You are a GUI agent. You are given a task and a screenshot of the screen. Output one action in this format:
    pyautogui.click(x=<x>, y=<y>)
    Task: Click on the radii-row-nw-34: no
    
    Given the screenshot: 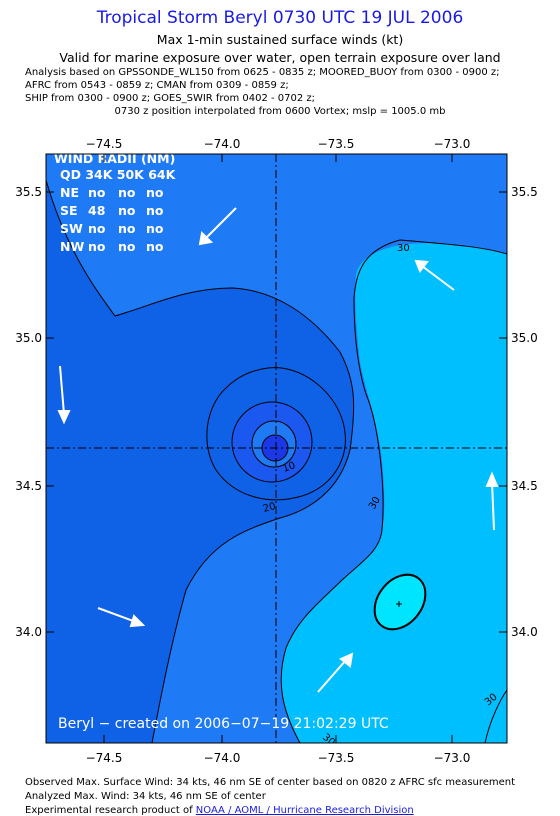 What is the action you would take?
    pyautogui.click(x=97, y=246)
    